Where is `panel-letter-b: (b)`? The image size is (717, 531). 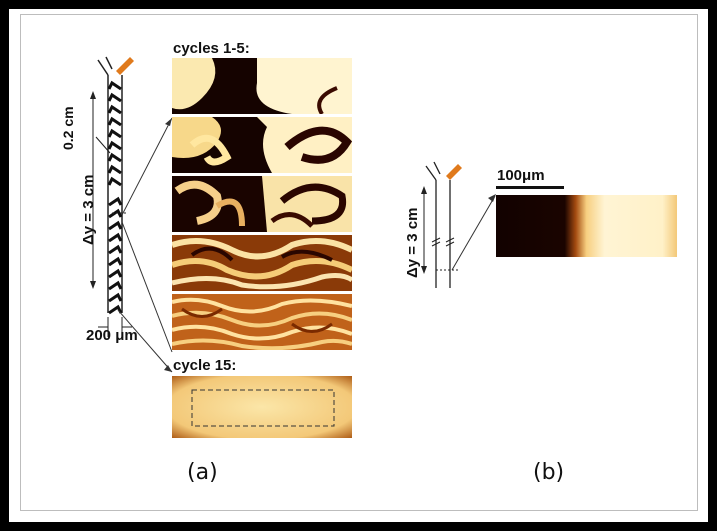
panel-letter-b: (b) is located at coordinates (549, 472).